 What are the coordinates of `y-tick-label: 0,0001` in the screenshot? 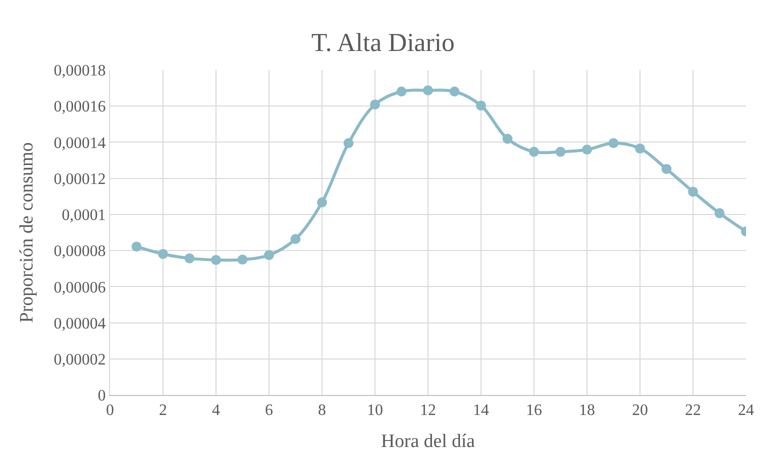 It's located at (84, 215).